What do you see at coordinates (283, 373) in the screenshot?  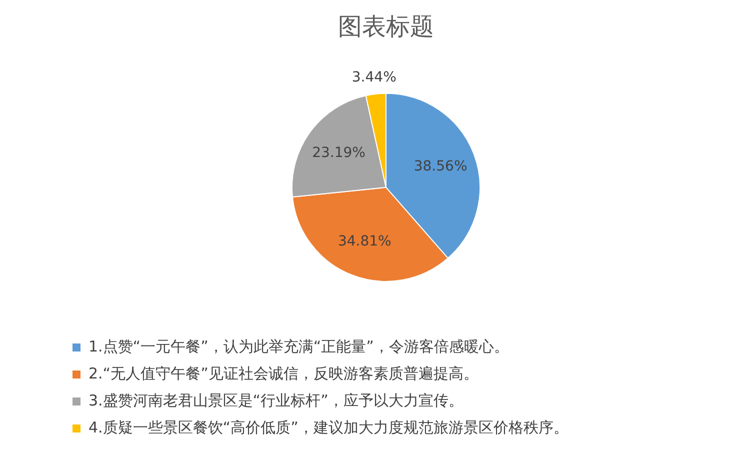 I see `legend-label: 2.“无人值守午餐”见证社会诚信，反映游客素质普遍提高。` at bounding box center [283, 373].